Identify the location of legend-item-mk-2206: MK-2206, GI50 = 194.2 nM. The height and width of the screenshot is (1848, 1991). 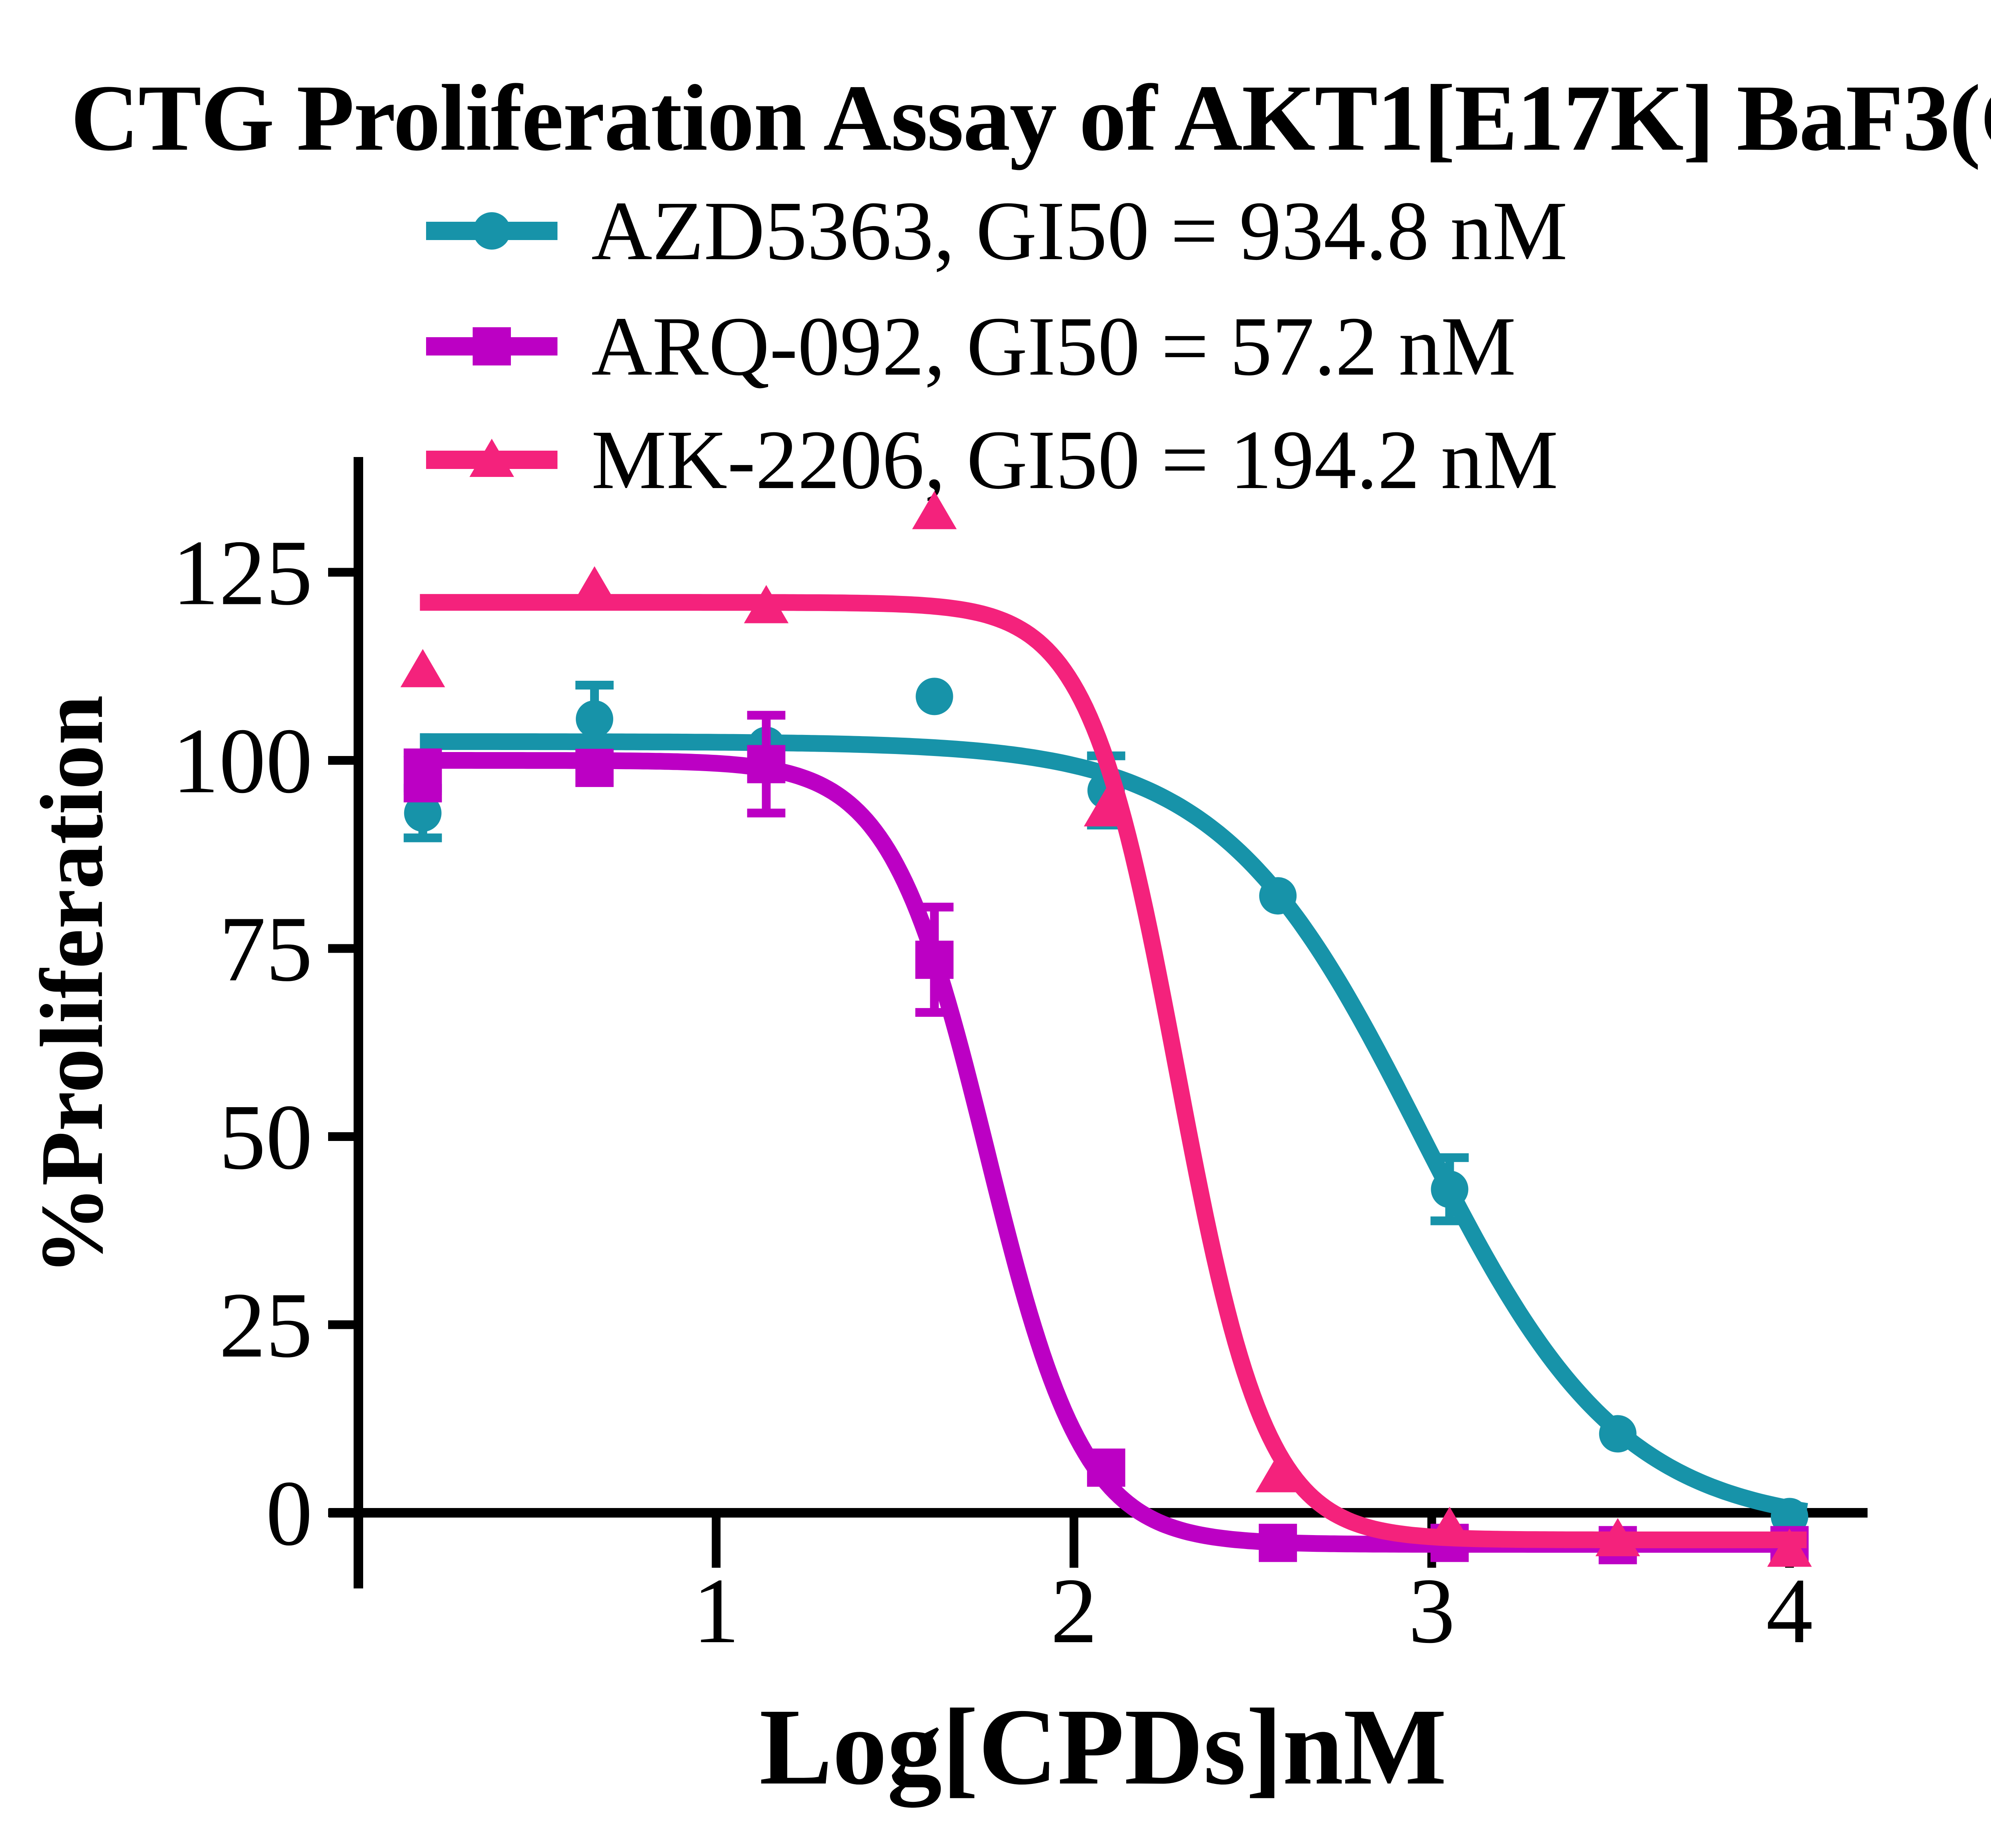
(990, 460).